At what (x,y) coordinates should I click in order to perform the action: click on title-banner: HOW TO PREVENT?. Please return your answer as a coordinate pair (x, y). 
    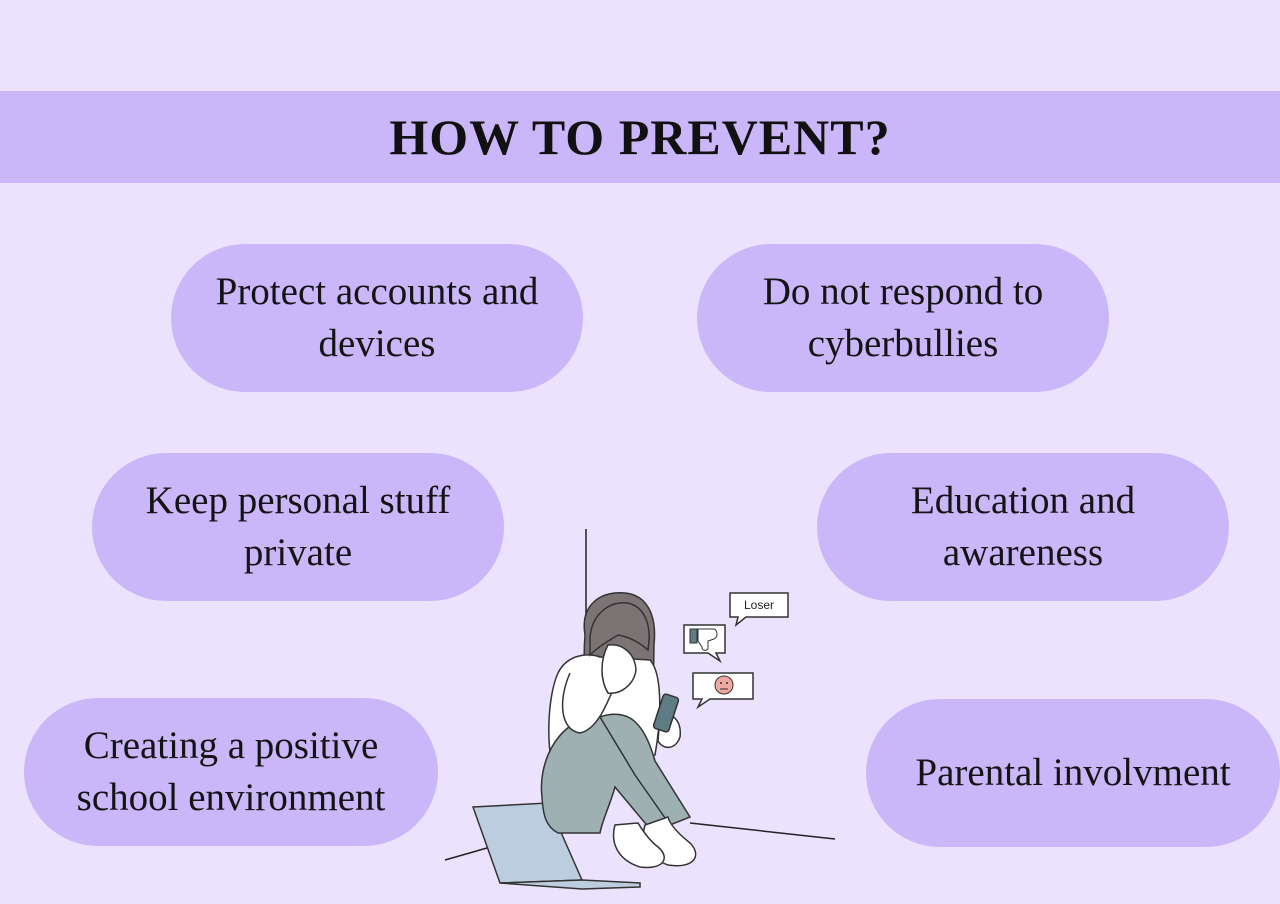
    Looking at the image, I should click on (640, 137).